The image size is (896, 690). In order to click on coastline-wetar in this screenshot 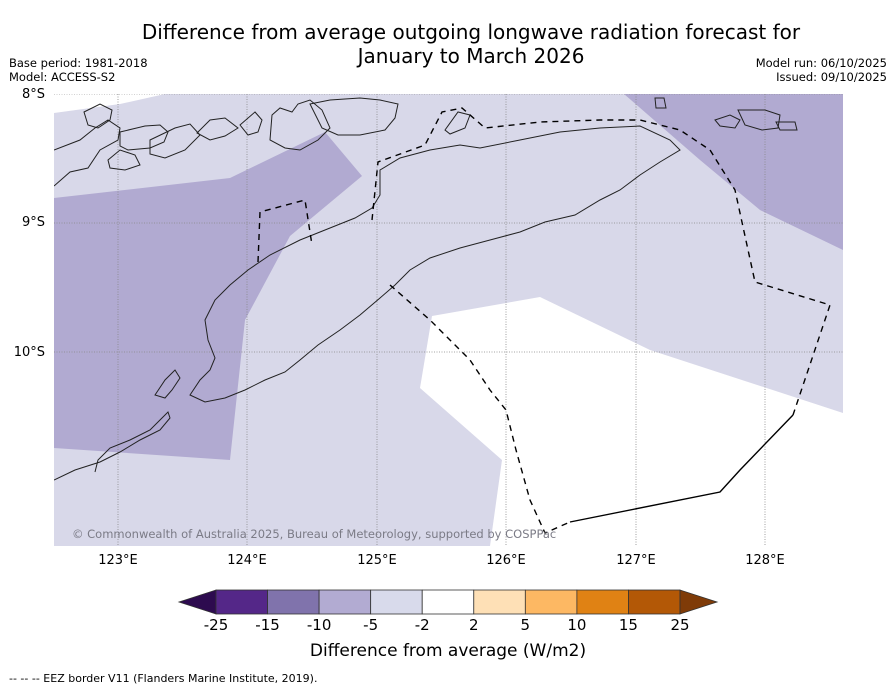, I will do `click(354, 116)`.